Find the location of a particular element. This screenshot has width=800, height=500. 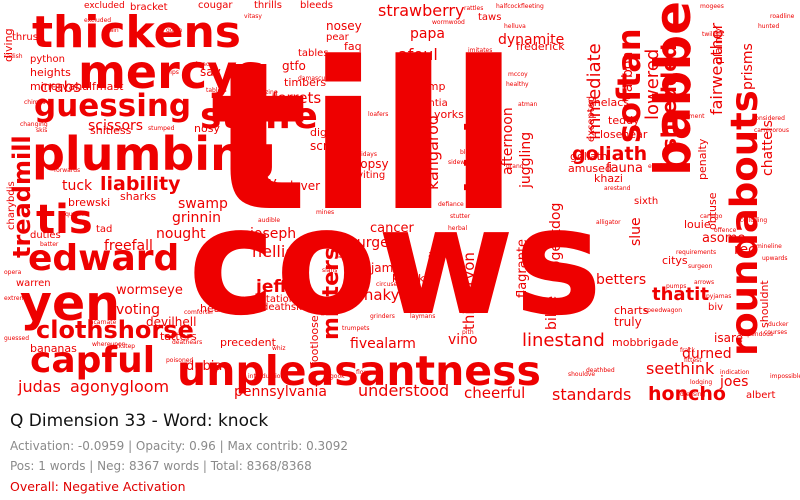

cloud-word: slew is located at coordinates (347, 186).